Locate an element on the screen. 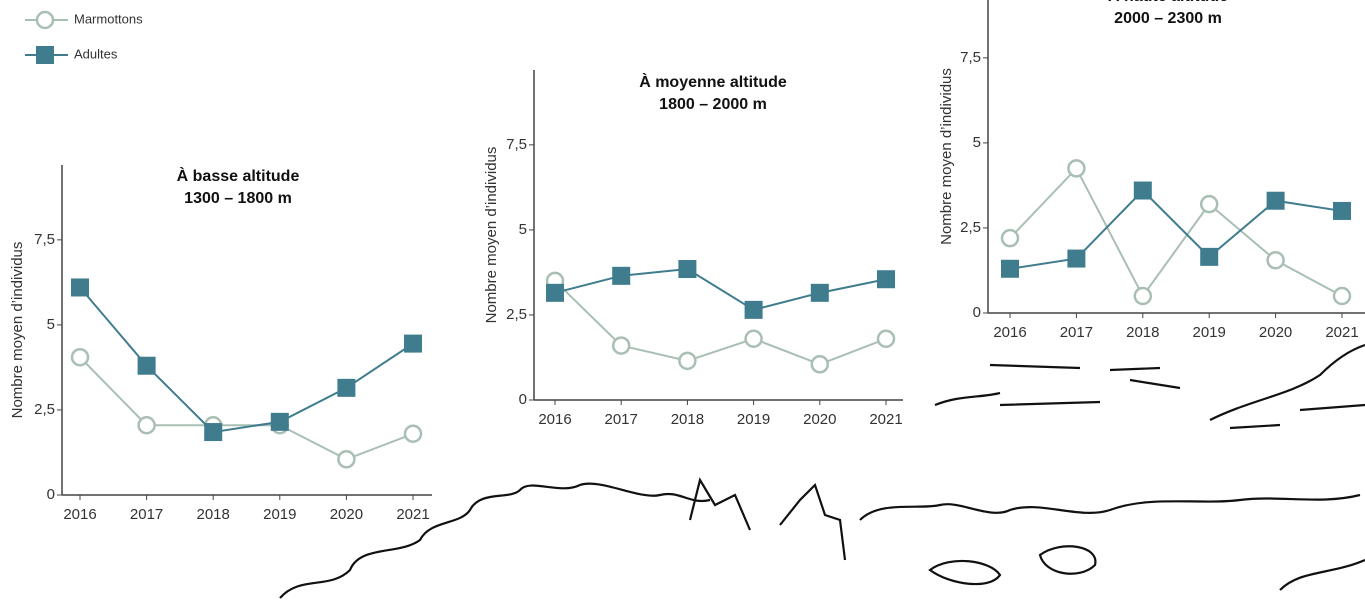  chart-subtitle: 1300 – 1800 m is located at coordinates (238, 198).